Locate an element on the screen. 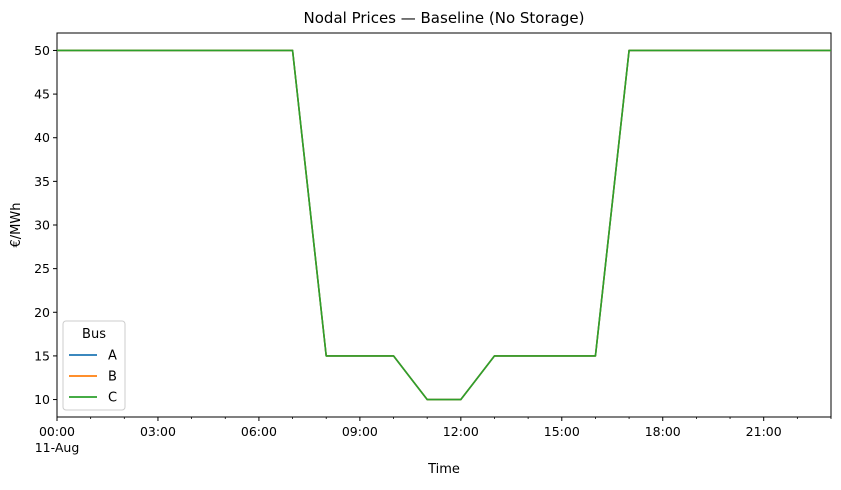 The image size is (841, 490). y-tick-label: 50 is located at coordinates (42, 50).